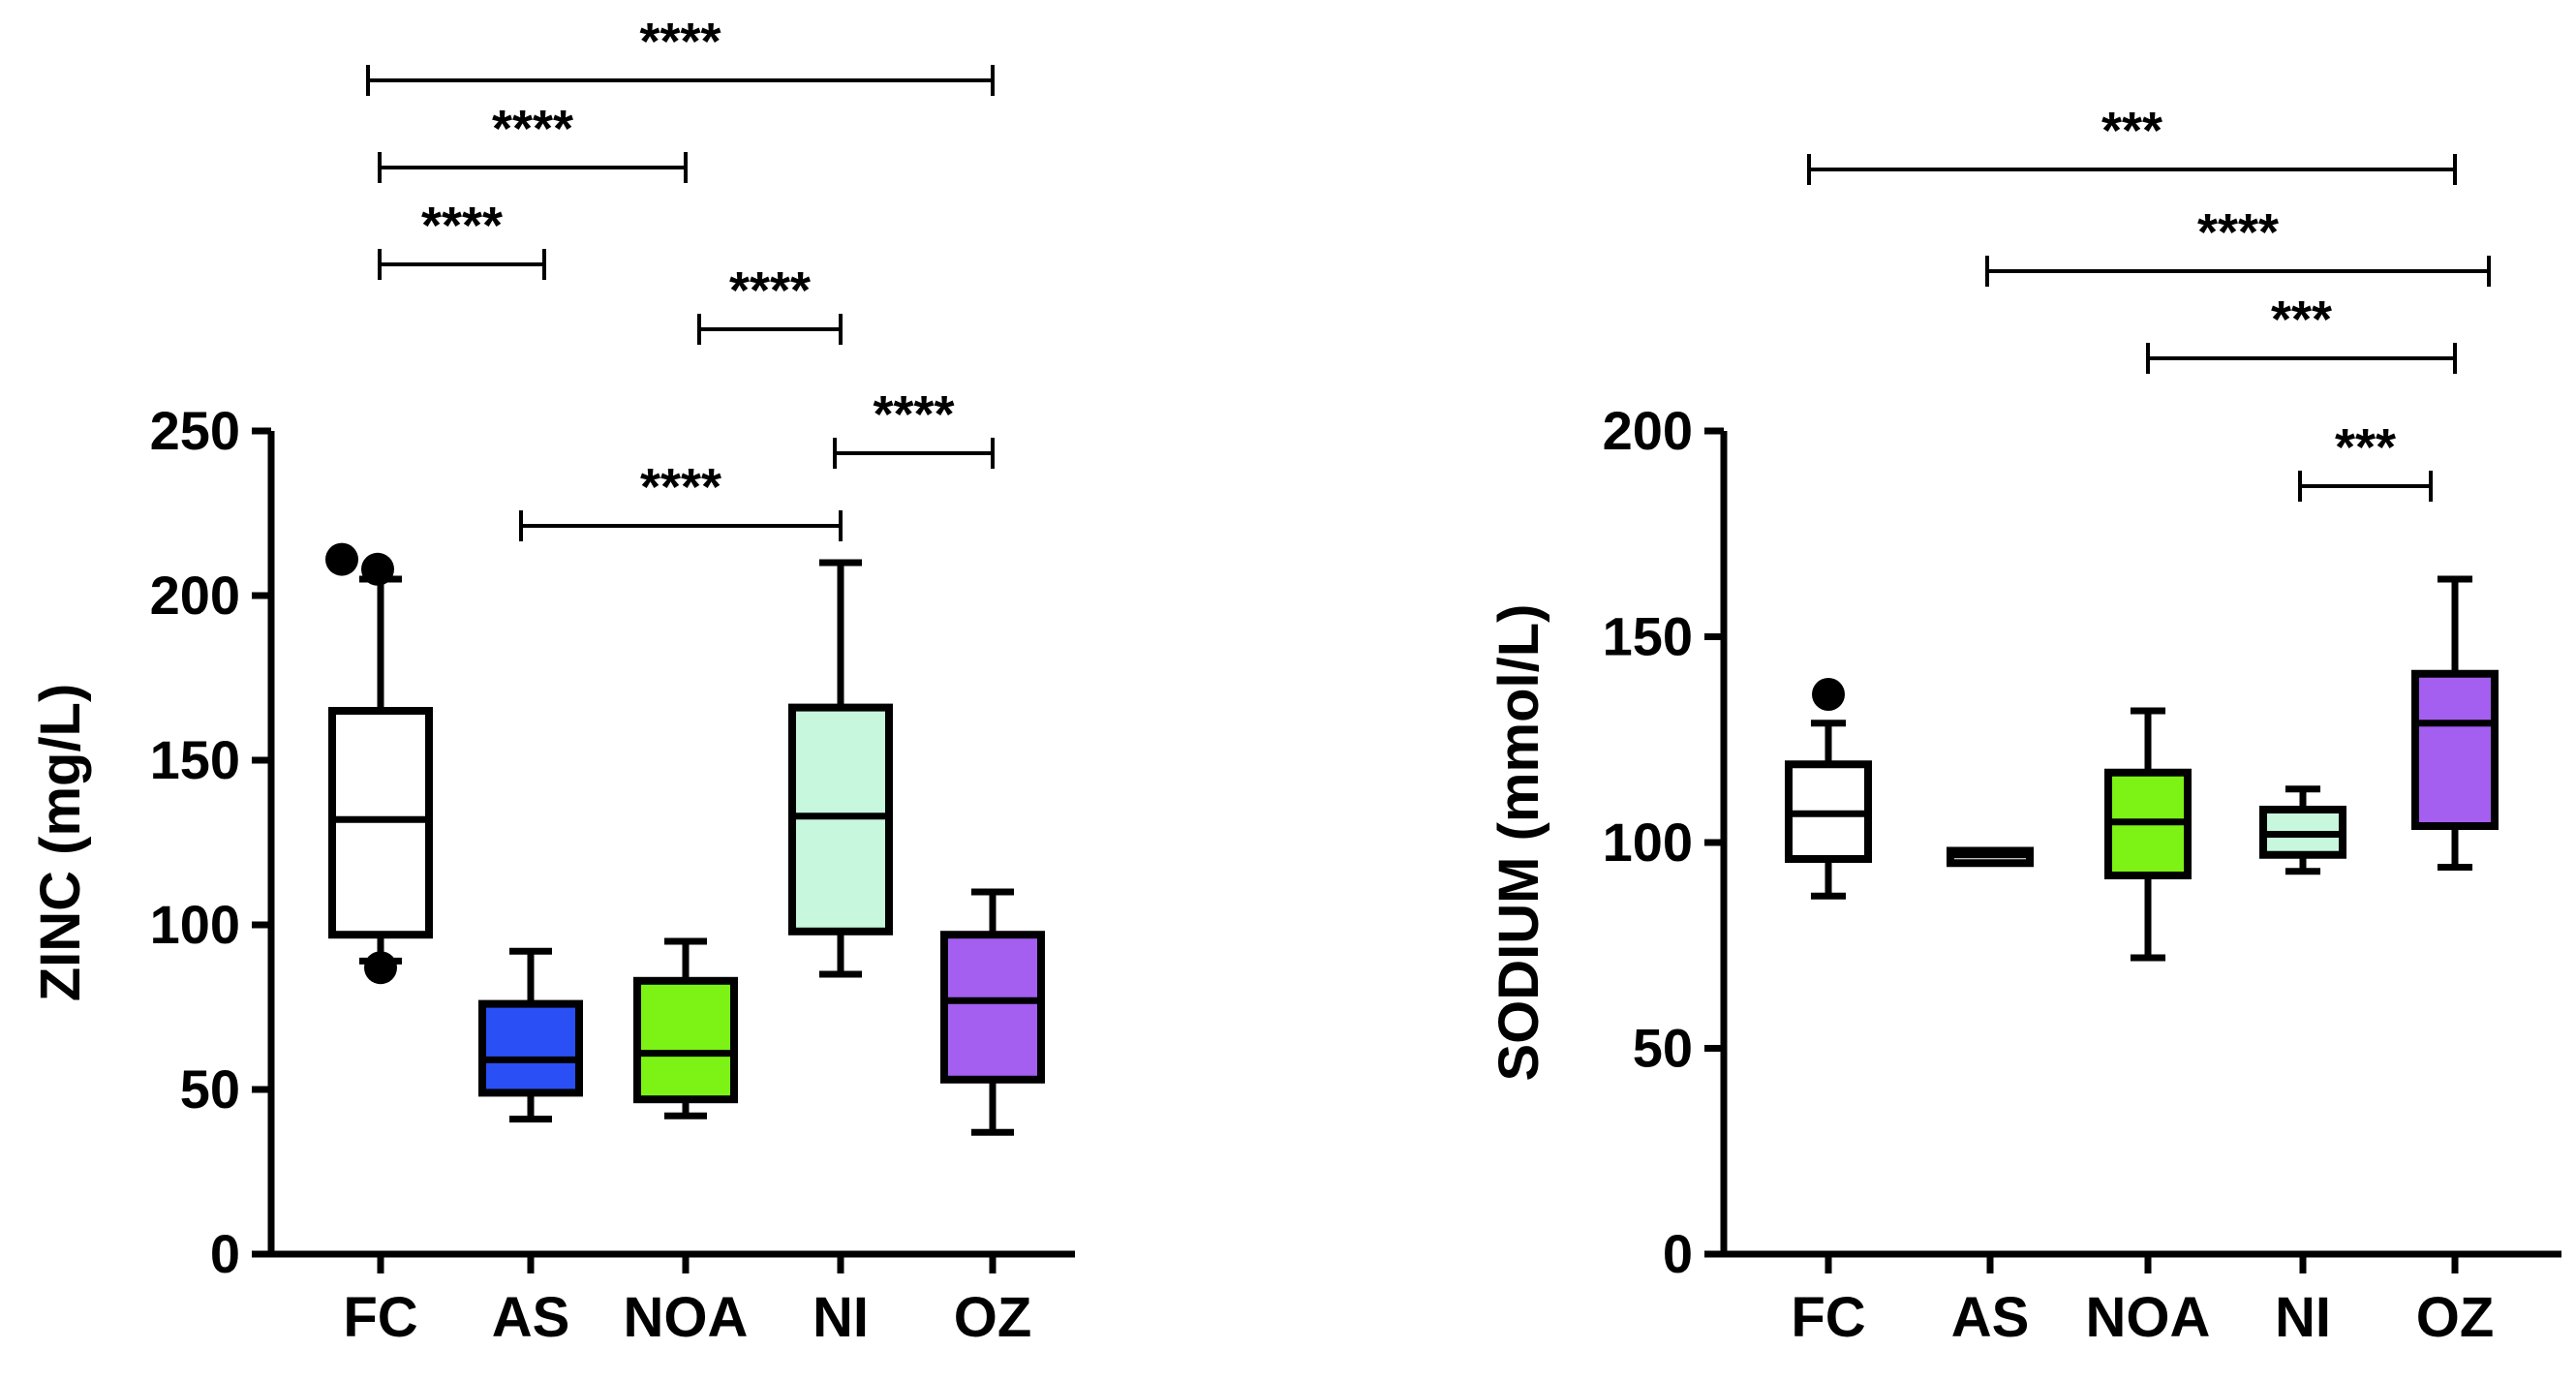  What do you see at coordinates (60, 843) in the screenshot?
I see `y-axis-label: ZINC (mg/L)` at bounding box center [60, 843].